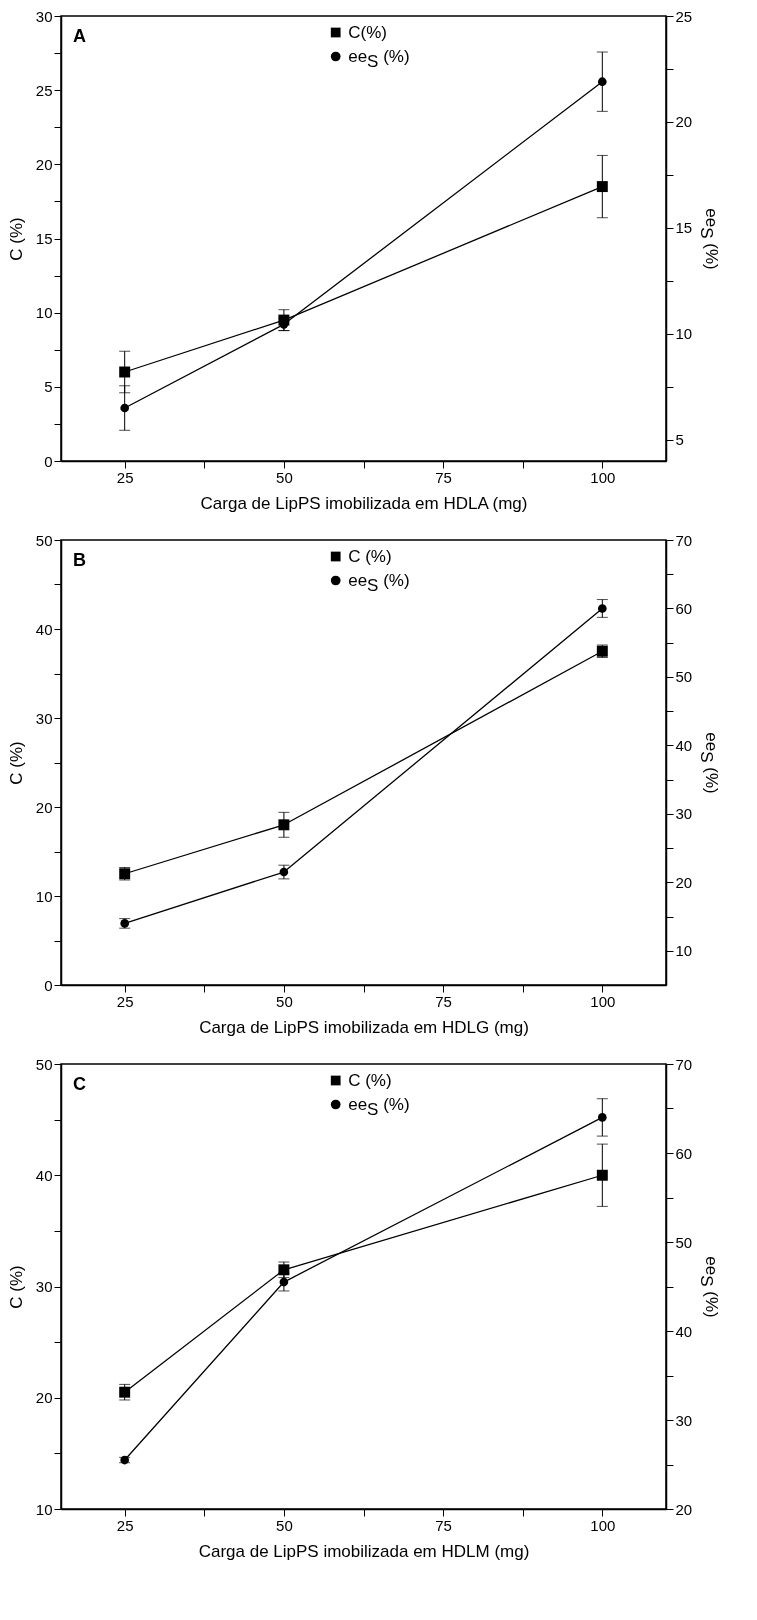  What do you see at coordinates (684, 228) in the screenshot?
I see `y2-tick-label: 15` at bounding box center [684, 228].